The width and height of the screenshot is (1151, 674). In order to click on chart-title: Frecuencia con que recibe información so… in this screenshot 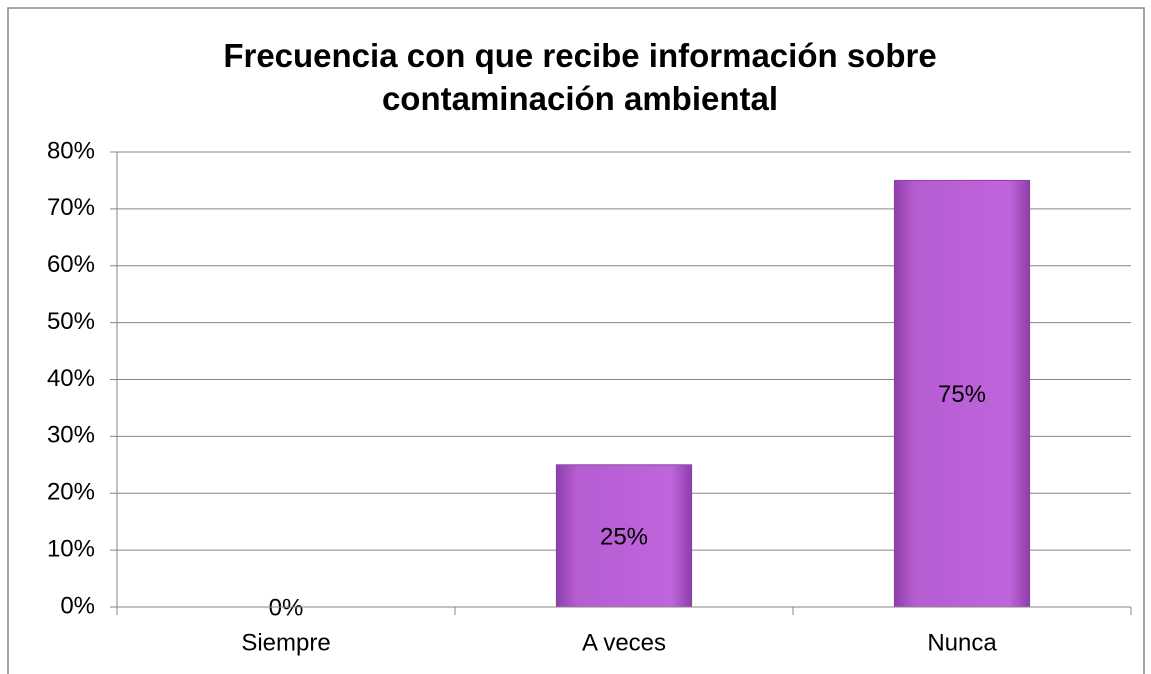, I will do `click(580, 77)`.